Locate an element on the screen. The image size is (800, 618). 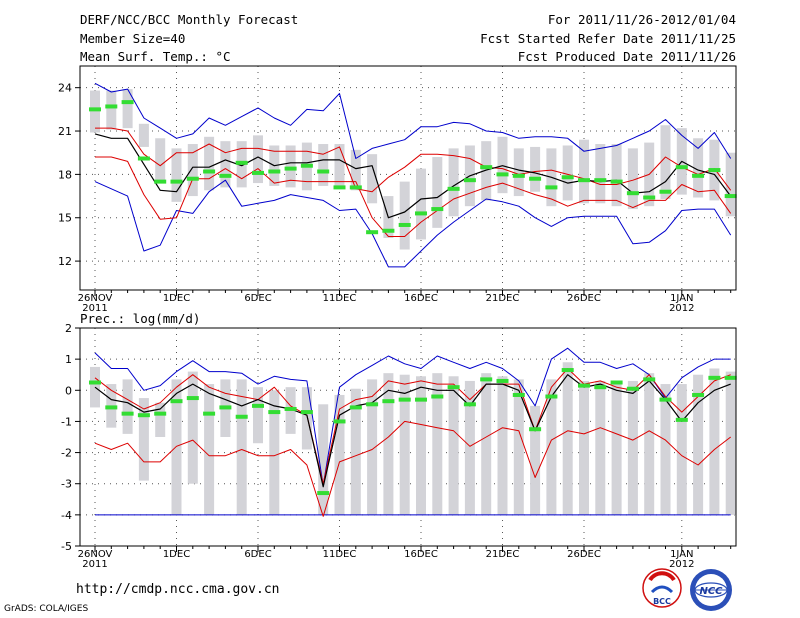
x-tick-label: 16DEC is located at coordinates (421, 298).